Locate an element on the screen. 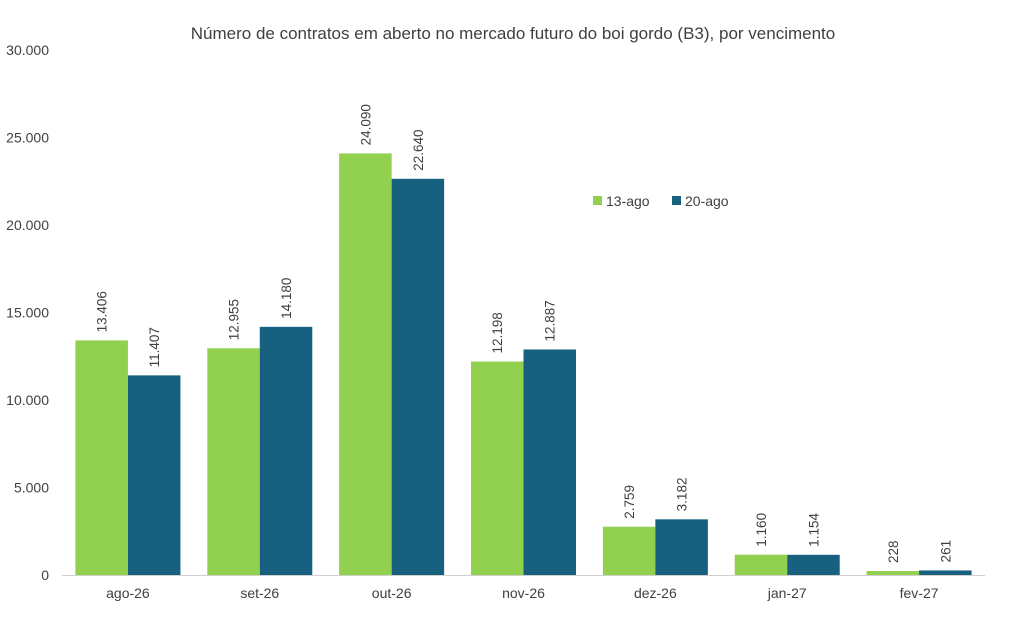 This screenshot has height=629, width=1011. y-tick-label: 30.000 is located at coordinates (27, 50).